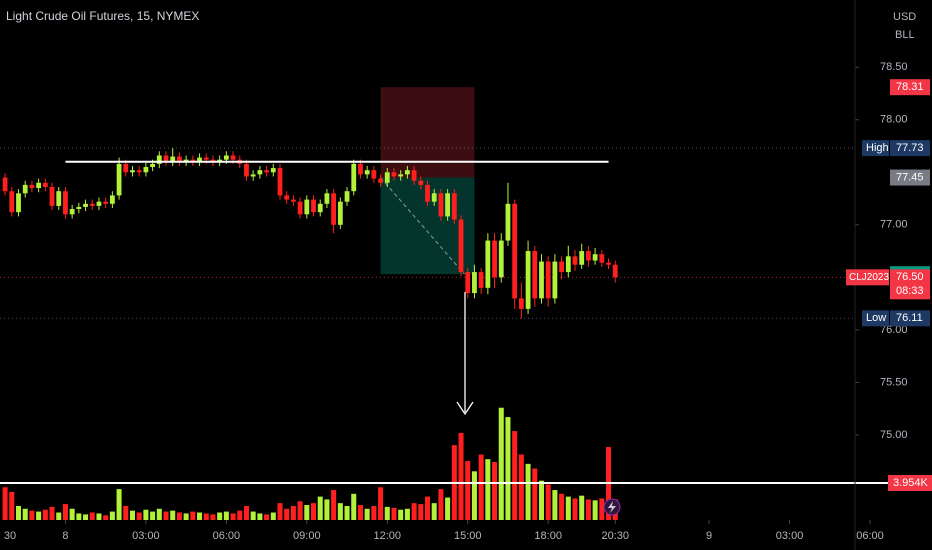 The image size is (932, 550). I want to click on currency: USD, so click(904, 17).